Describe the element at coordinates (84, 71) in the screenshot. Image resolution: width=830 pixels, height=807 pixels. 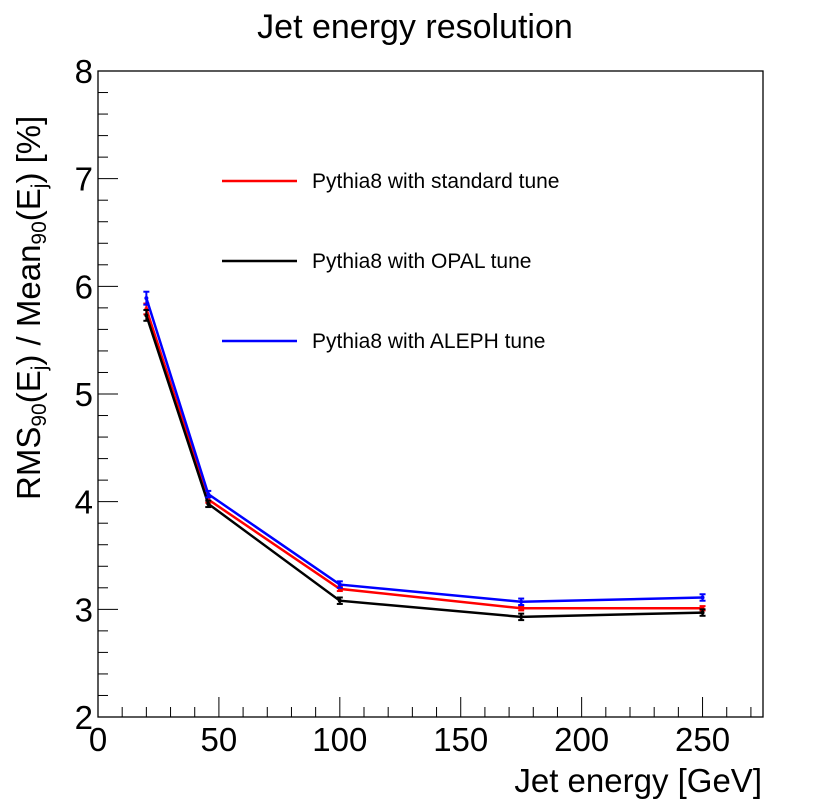
I see `y-tick-label: 8` at that location.